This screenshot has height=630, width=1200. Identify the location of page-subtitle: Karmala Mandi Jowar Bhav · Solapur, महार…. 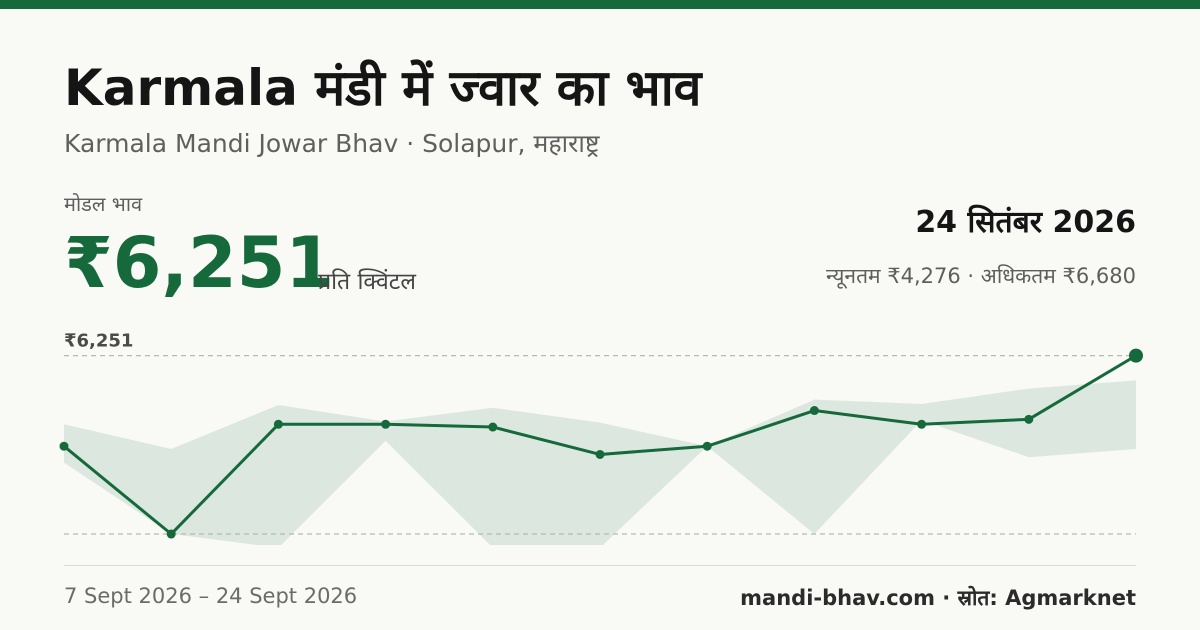
(332, 143).